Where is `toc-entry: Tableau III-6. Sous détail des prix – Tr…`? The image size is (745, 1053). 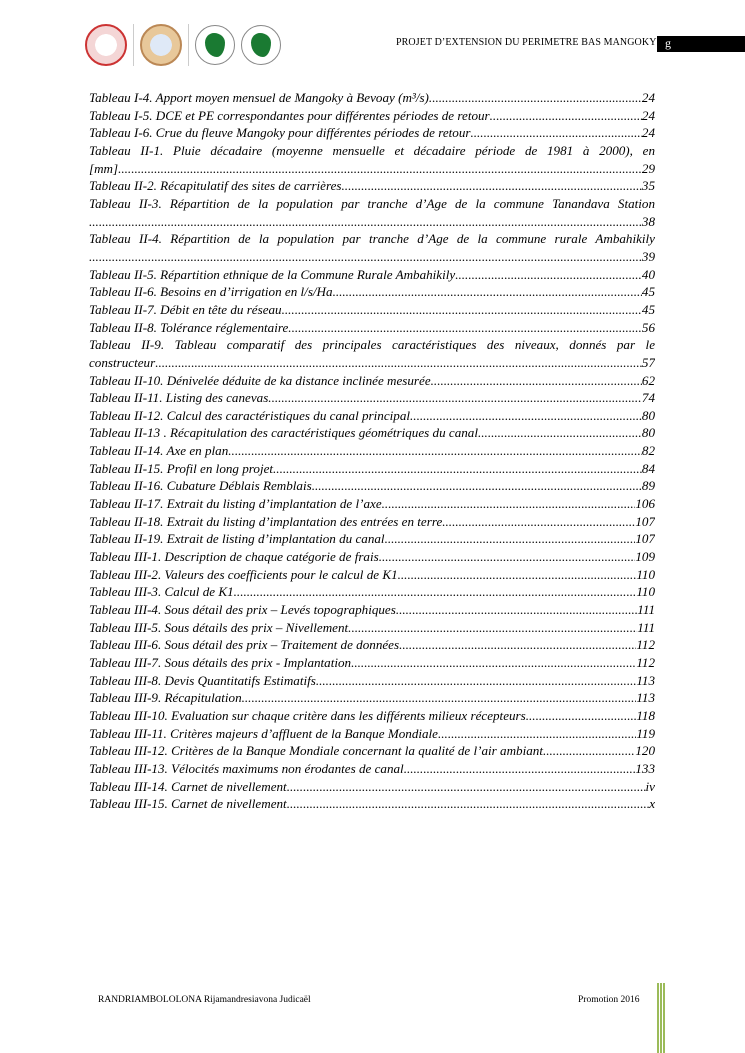
toc-entry: Tableau III-6. Sous détail des prix – Tr… is located at coordinates (372, 645).